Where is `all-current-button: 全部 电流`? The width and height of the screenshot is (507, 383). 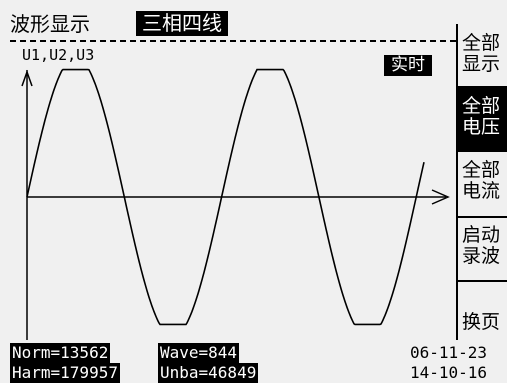
all-current-button: 全部 电流 is located at coordinates (482, 183).